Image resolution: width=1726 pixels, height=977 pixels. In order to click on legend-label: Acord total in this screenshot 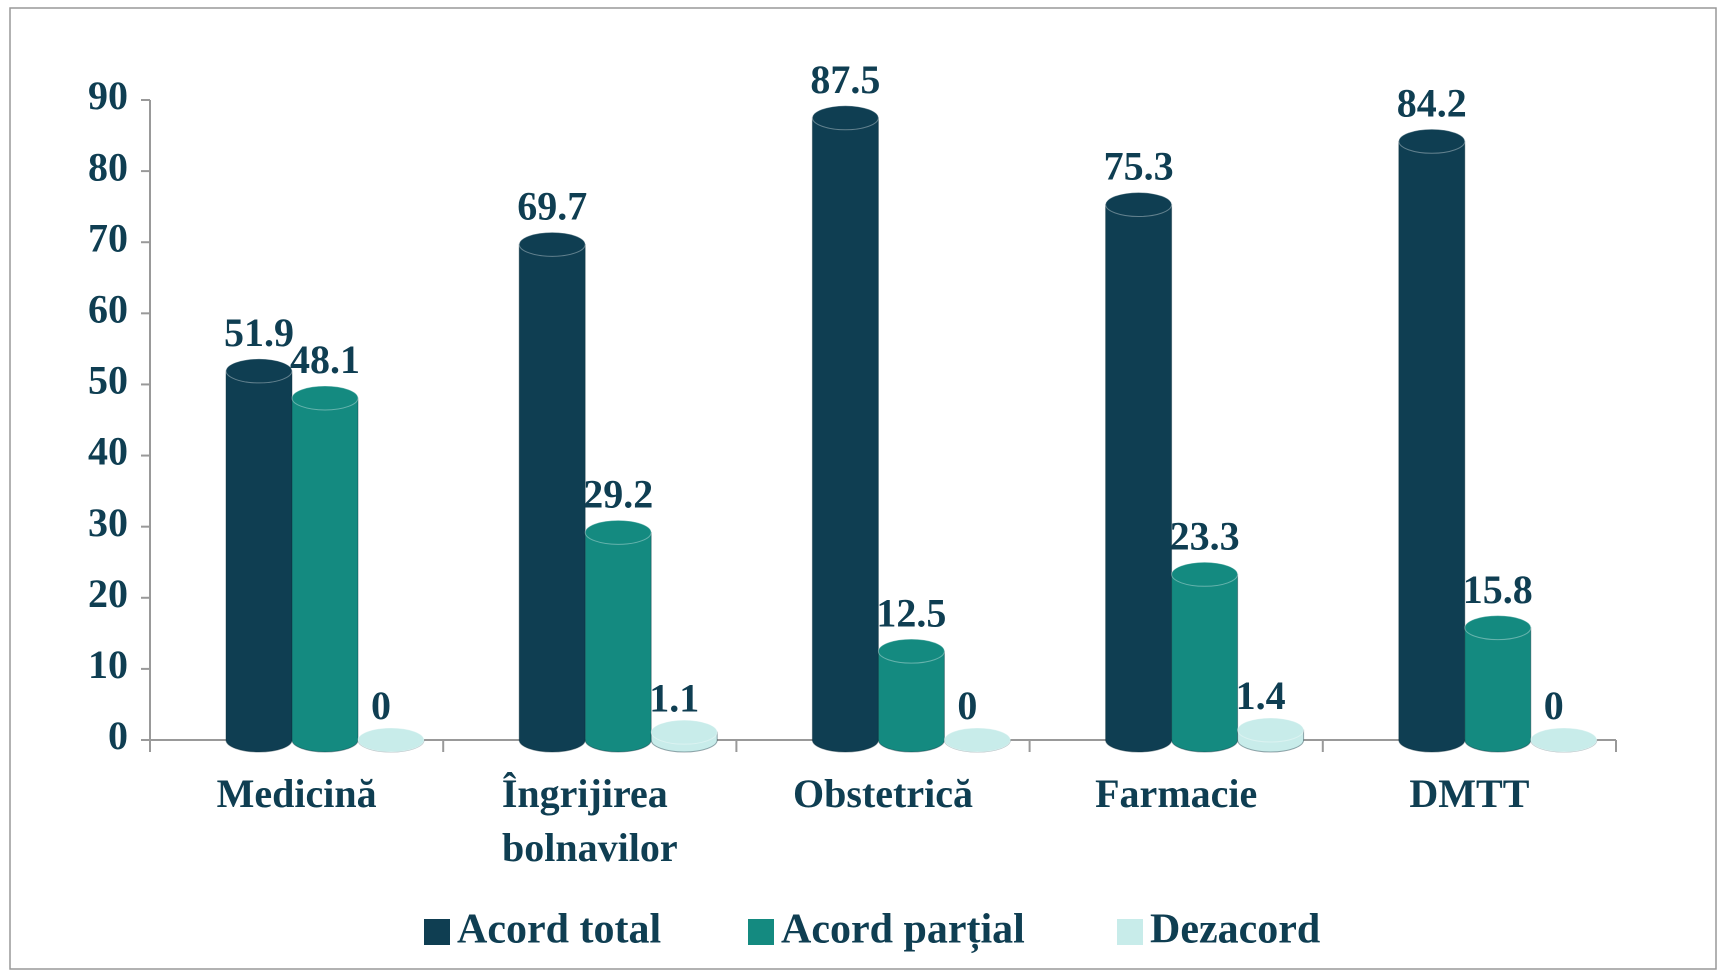, I will do `click(559, 930)`.